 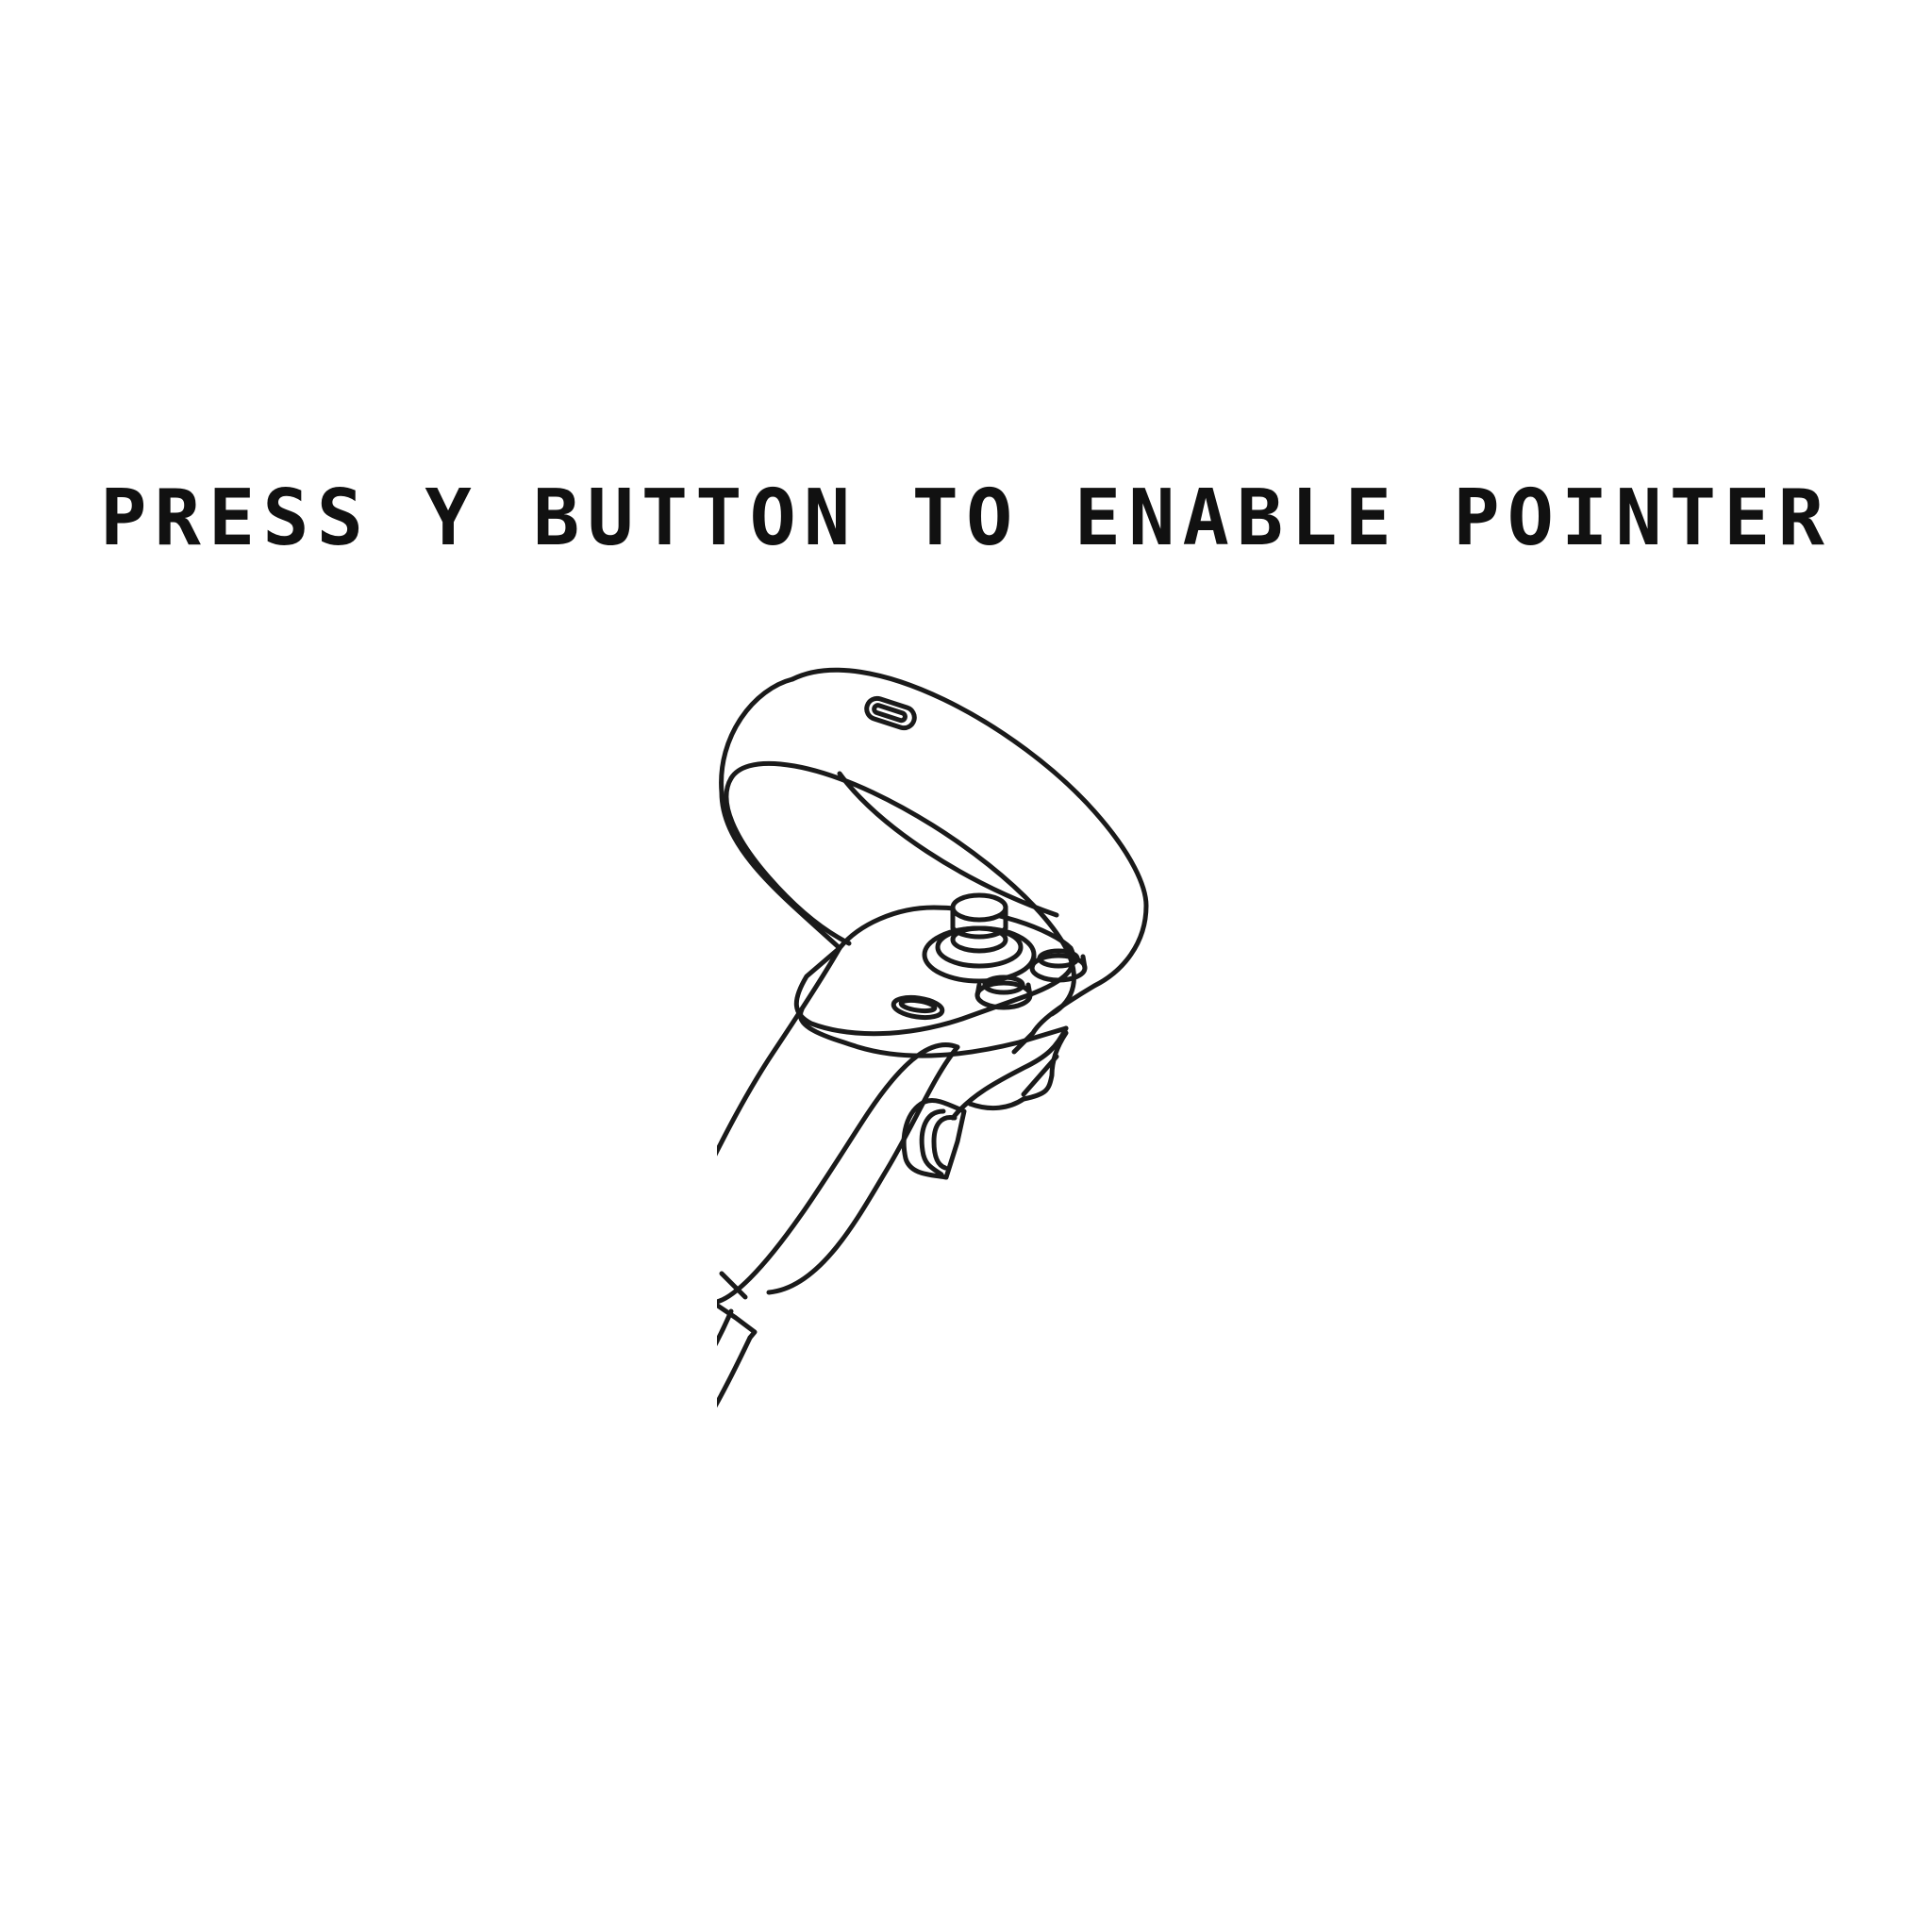 What do you see at coordinates (966, 518) in the screenshot?
I see `instruction-text: PRESS Y BUTTON TO ENABLE POINTER` at bounding box center [966, 518].